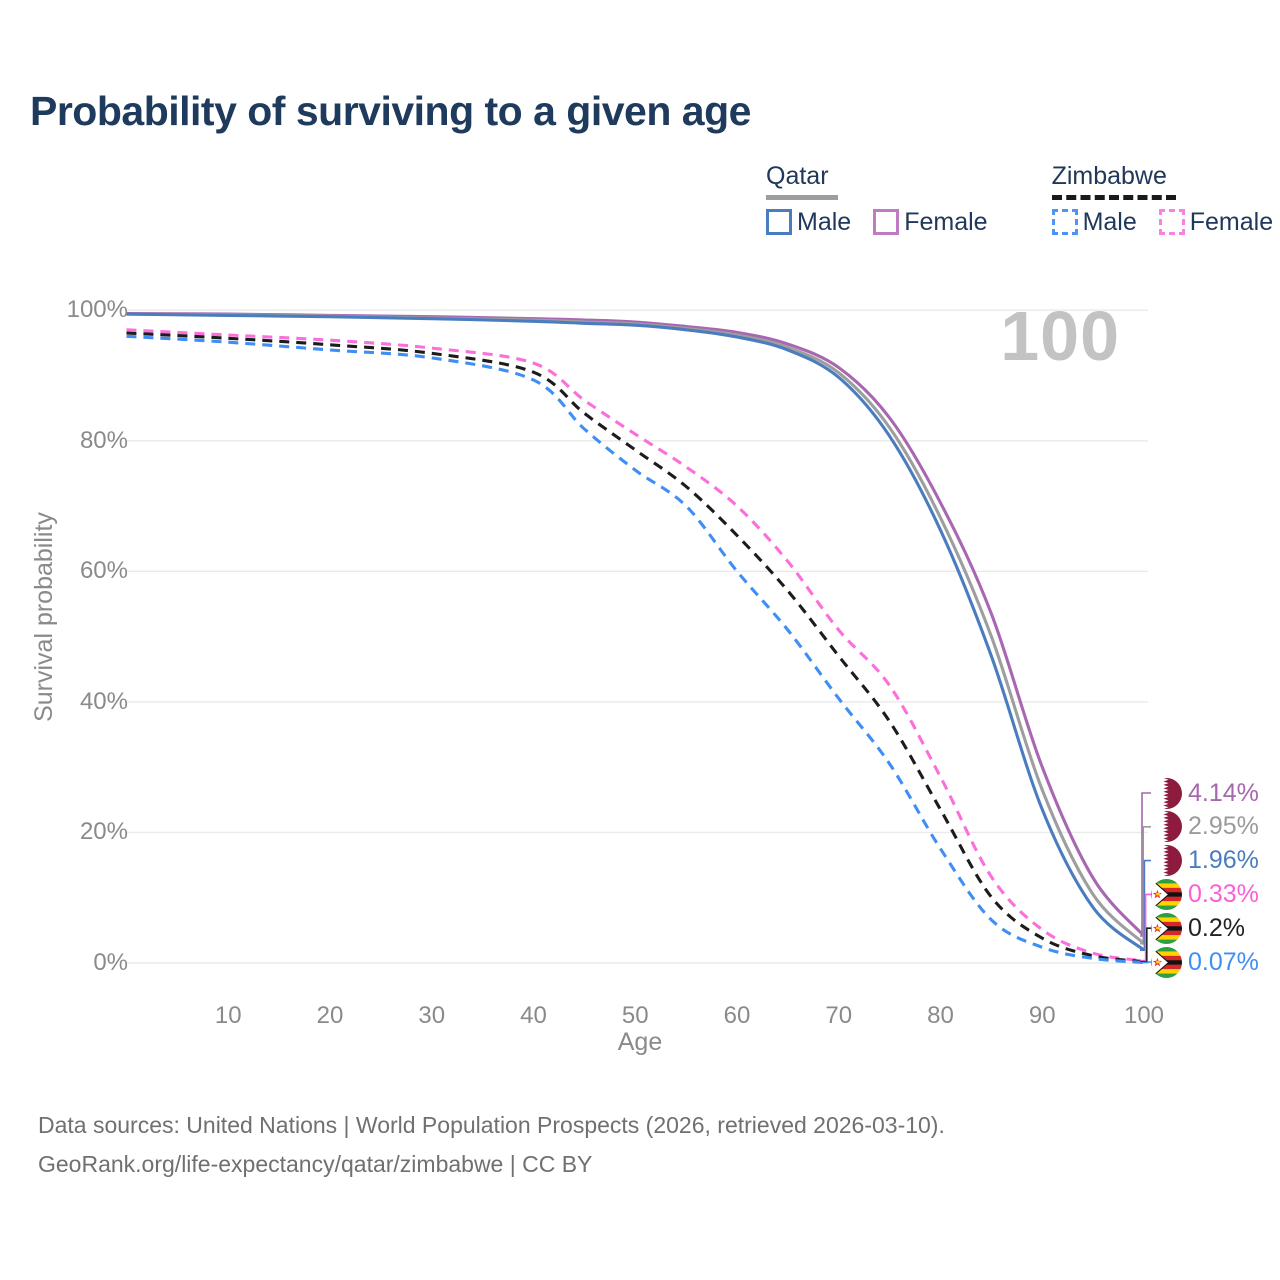  What do you see at coordinates (1216, 927) in the screenshot?
I see `end-label-value: 0.2%` at bounding box center [1216, 927].